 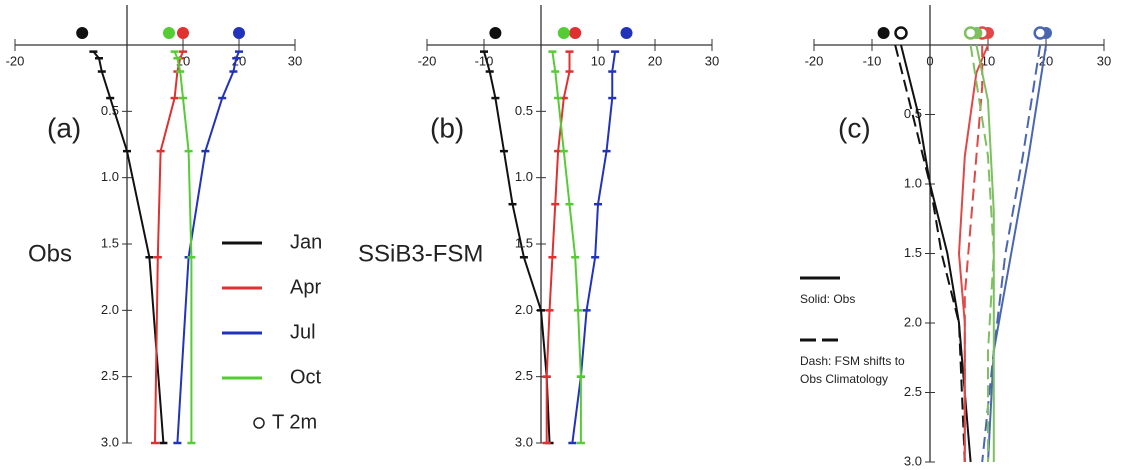 I want to click on legend-label: Jul, so click(x=303, y=332).